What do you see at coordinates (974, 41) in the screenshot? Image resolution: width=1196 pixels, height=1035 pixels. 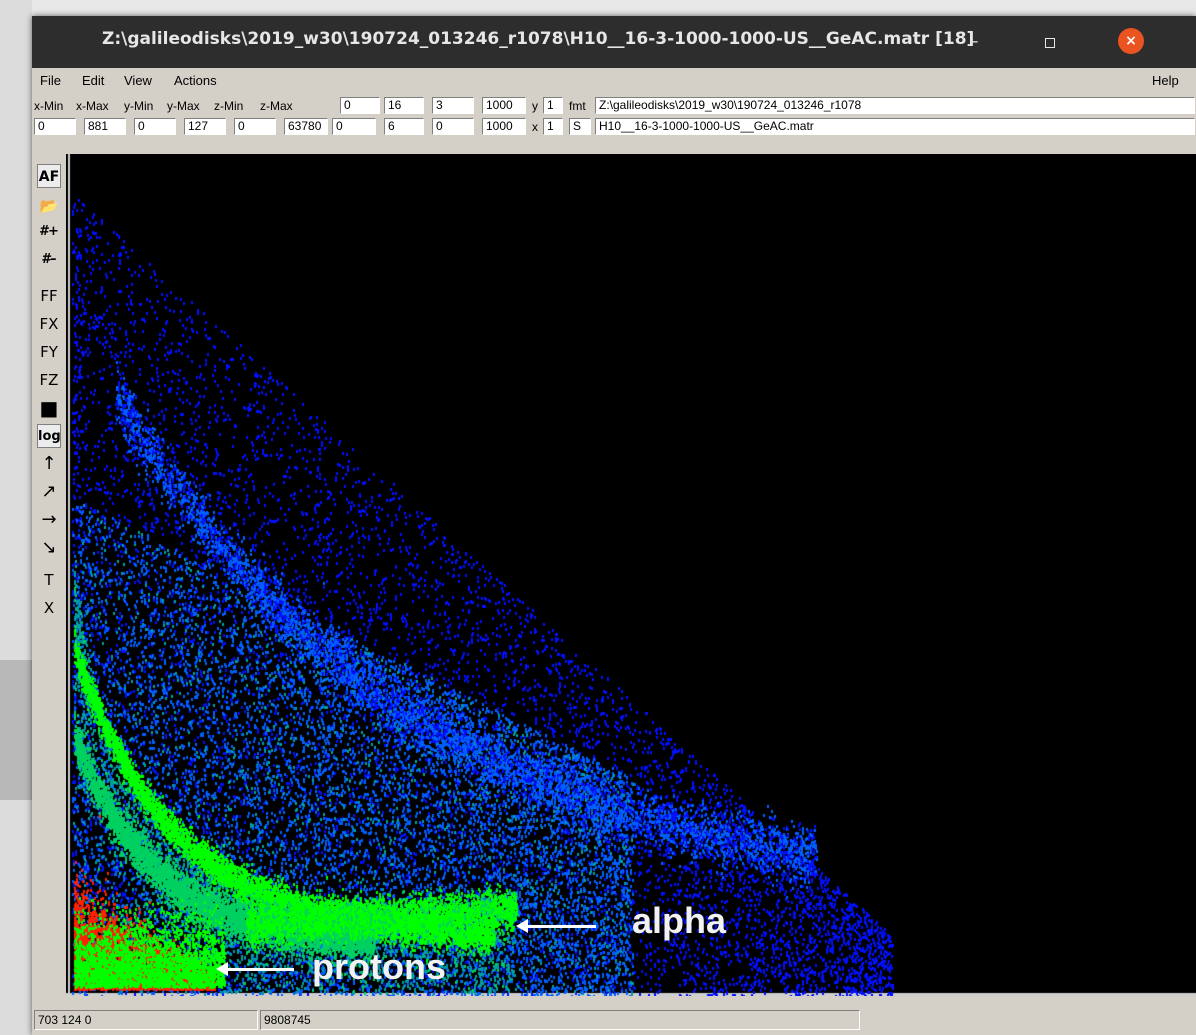 I see `minimize-button: –` at bounding box center [974, 41].